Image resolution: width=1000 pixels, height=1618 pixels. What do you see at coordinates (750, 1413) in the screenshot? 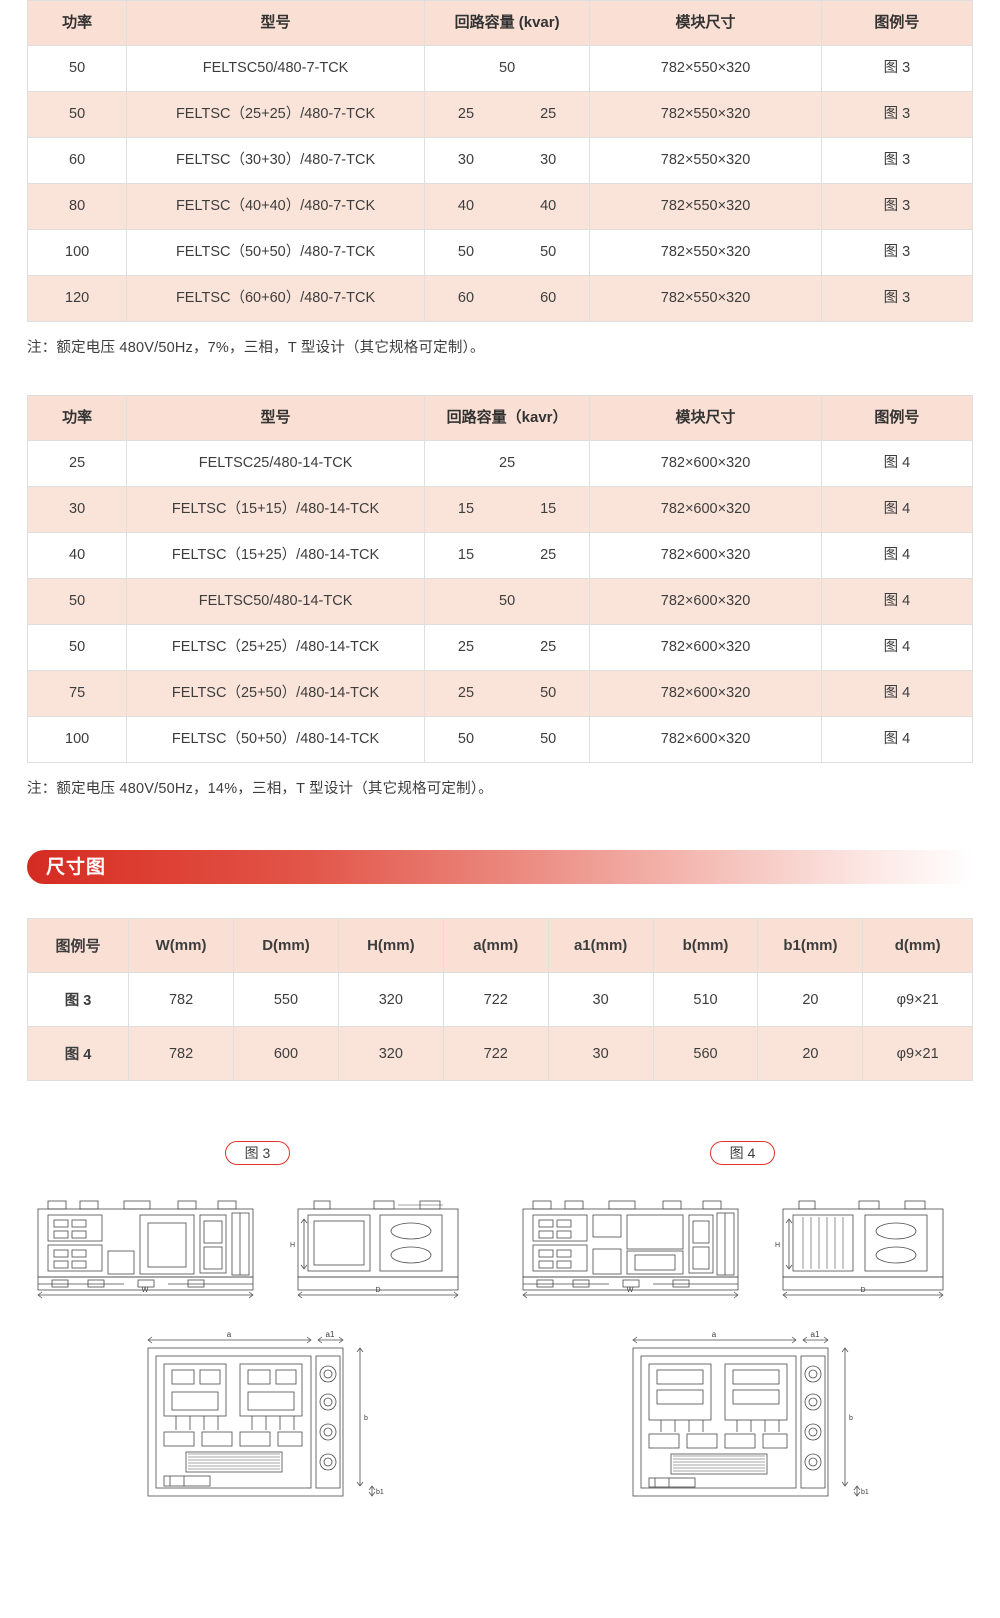
I see `fig4-top-view-svg: a a1 b b1` at bounding box center [750, 1413].